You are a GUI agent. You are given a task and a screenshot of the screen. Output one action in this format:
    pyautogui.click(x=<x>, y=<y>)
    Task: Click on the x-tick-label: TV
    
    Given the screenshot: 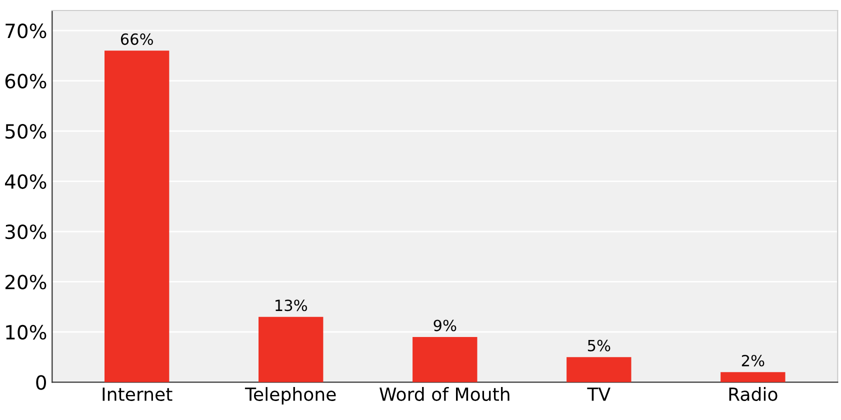 What is the action you would take?
    pyautogui.click(x=598, y=394)
    